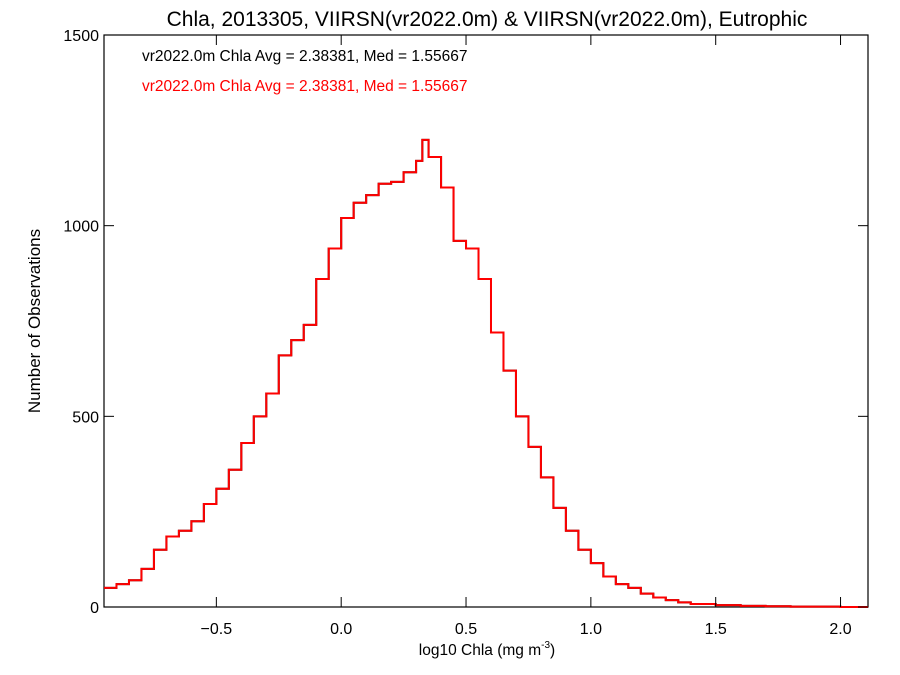  Describe the element at coordinates (341, 629) in the screenshot. I see `x-tick-label: 0.0` at that location.